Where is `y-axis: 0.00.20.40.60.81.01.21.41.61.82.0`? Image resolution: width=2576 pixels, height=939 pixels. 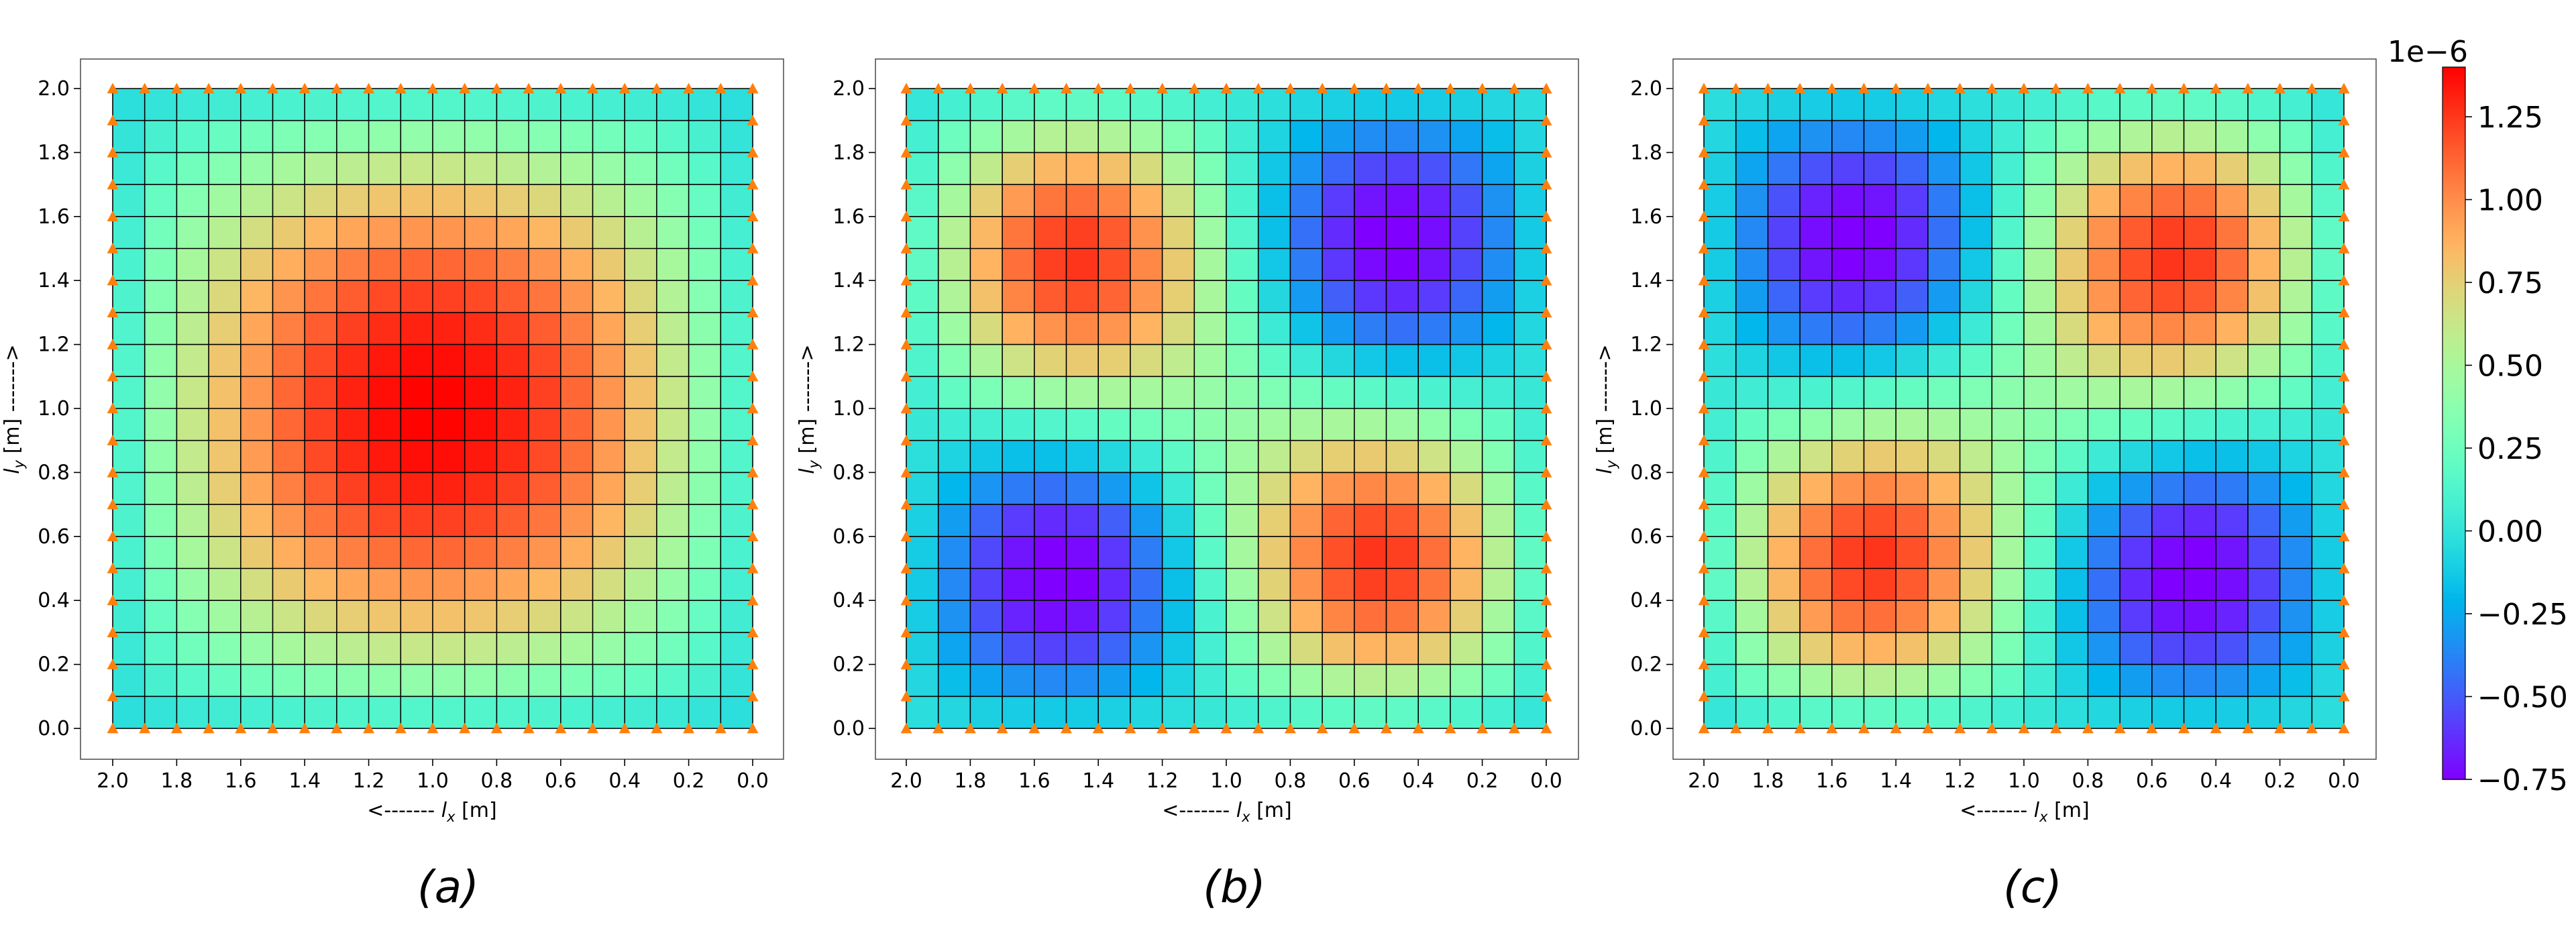 y-axis: 0.00.20.40.60.81.01.21.41.61.82.0 is located at coordinates (59, 408).